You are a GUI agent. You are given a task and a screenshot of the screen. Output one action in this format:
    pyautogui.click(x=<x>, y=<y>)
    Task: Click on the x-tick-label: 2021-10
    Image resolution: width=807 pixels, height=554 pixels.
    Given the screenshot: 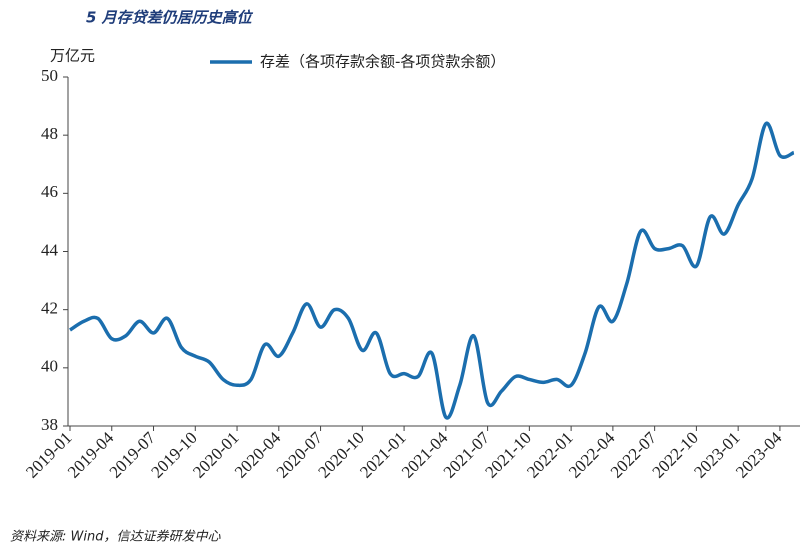 What is the action you would take?
    pyautogui.click(x=508, y=455)
    